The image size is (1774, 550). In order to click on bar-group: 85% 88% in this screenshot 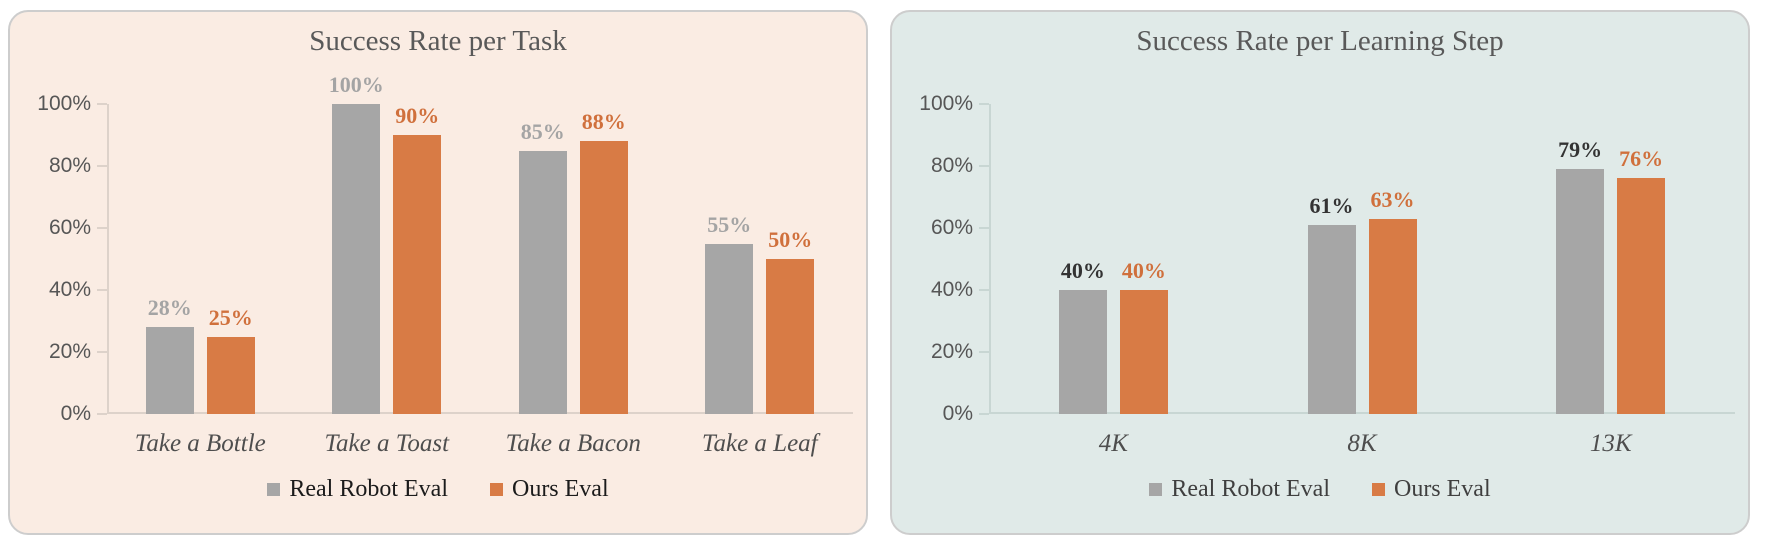, I will do `click(573, 259)`.